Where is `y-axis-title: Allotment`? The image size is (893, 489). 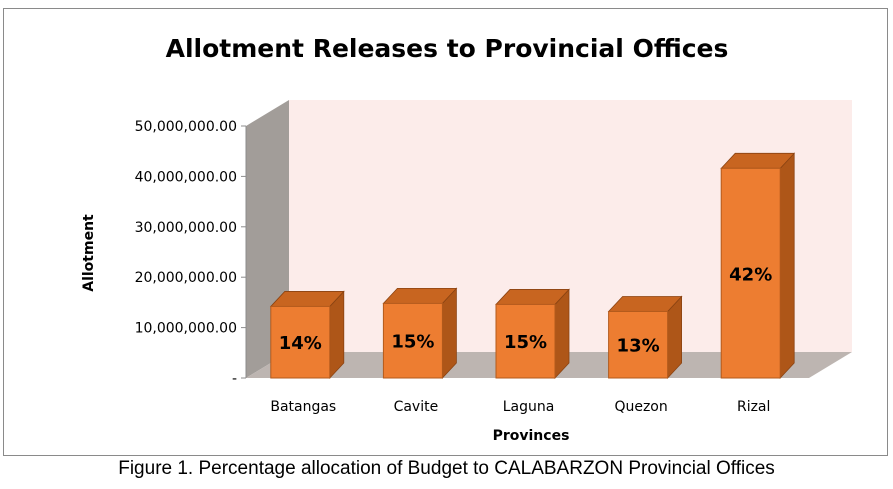
y-axis-title: Allotment is located at coordinates (89, 253).